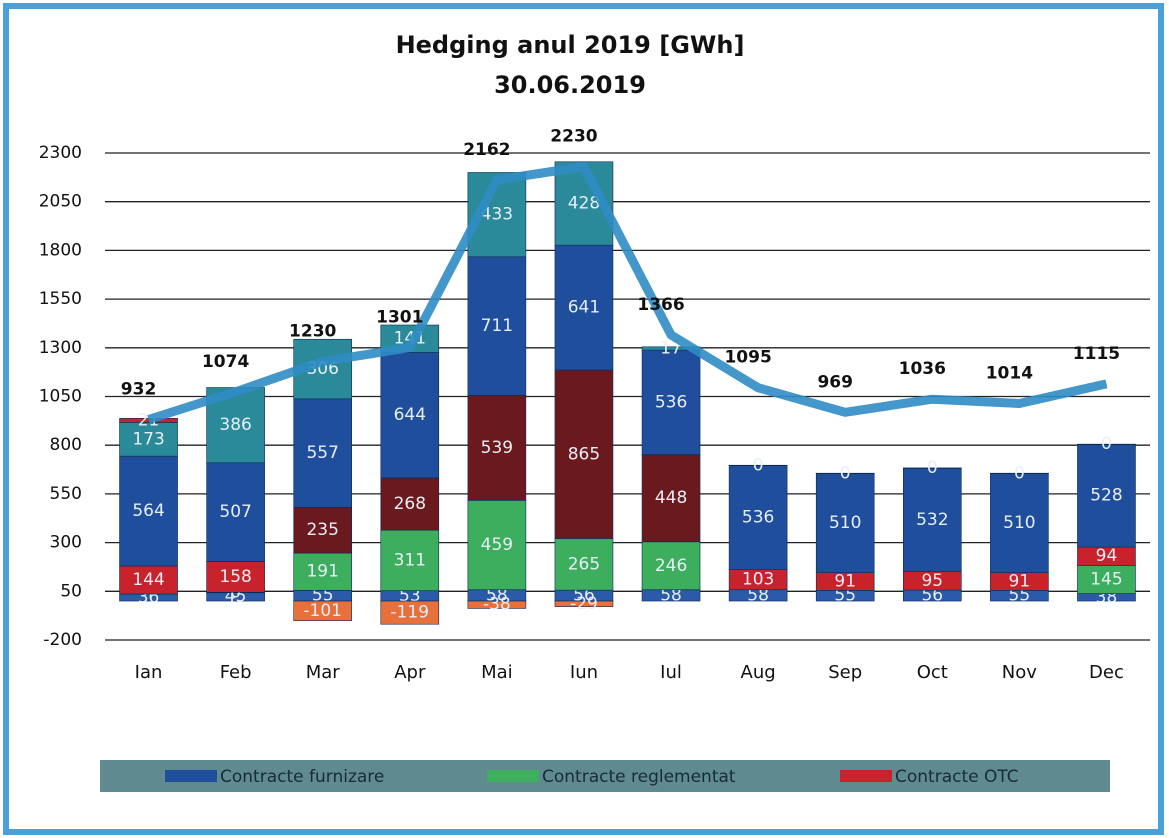 The height and width of the screenshot is (838, 1169). What do you see at coordinates (66, 445) in the screenshot?
I see `y-tick-label: 800` at bounding box center [66, 445].